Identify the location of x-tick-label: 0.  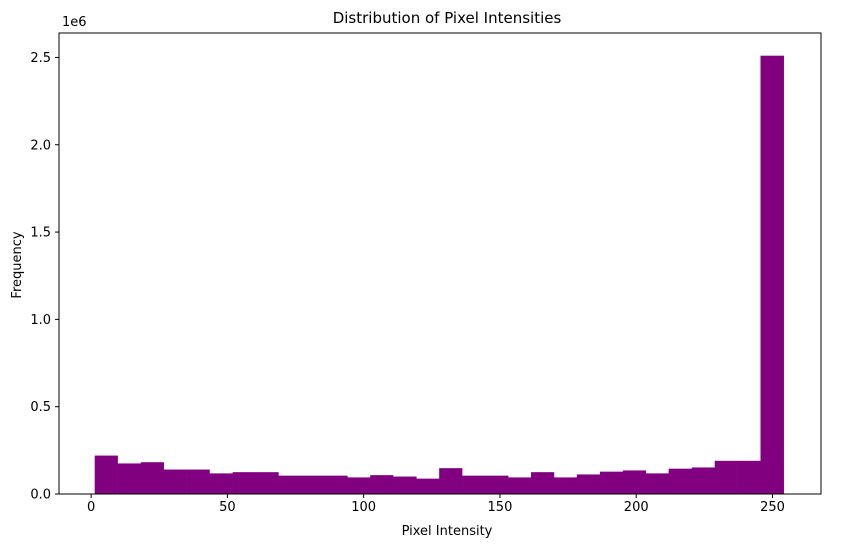
(91, 507).